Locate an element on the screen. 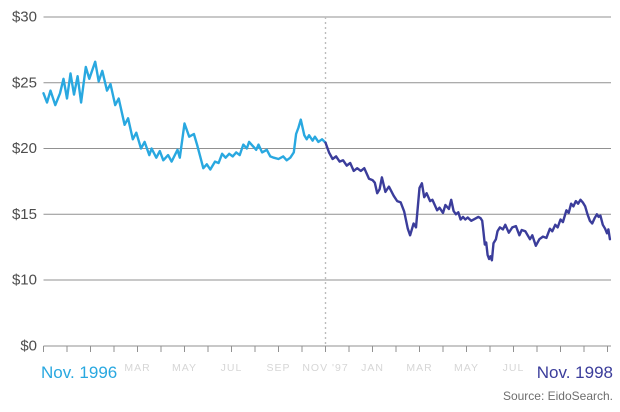  y-axis-label: $25 is located at coordinates (24, 82).